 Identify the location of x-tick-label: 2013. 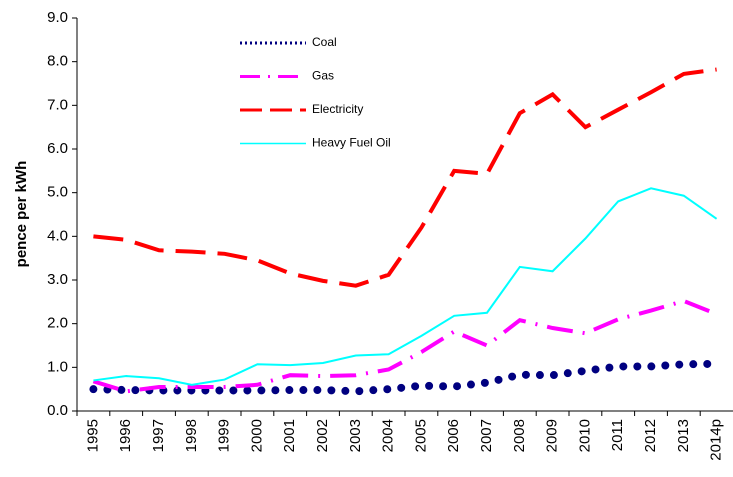
(683, 435).